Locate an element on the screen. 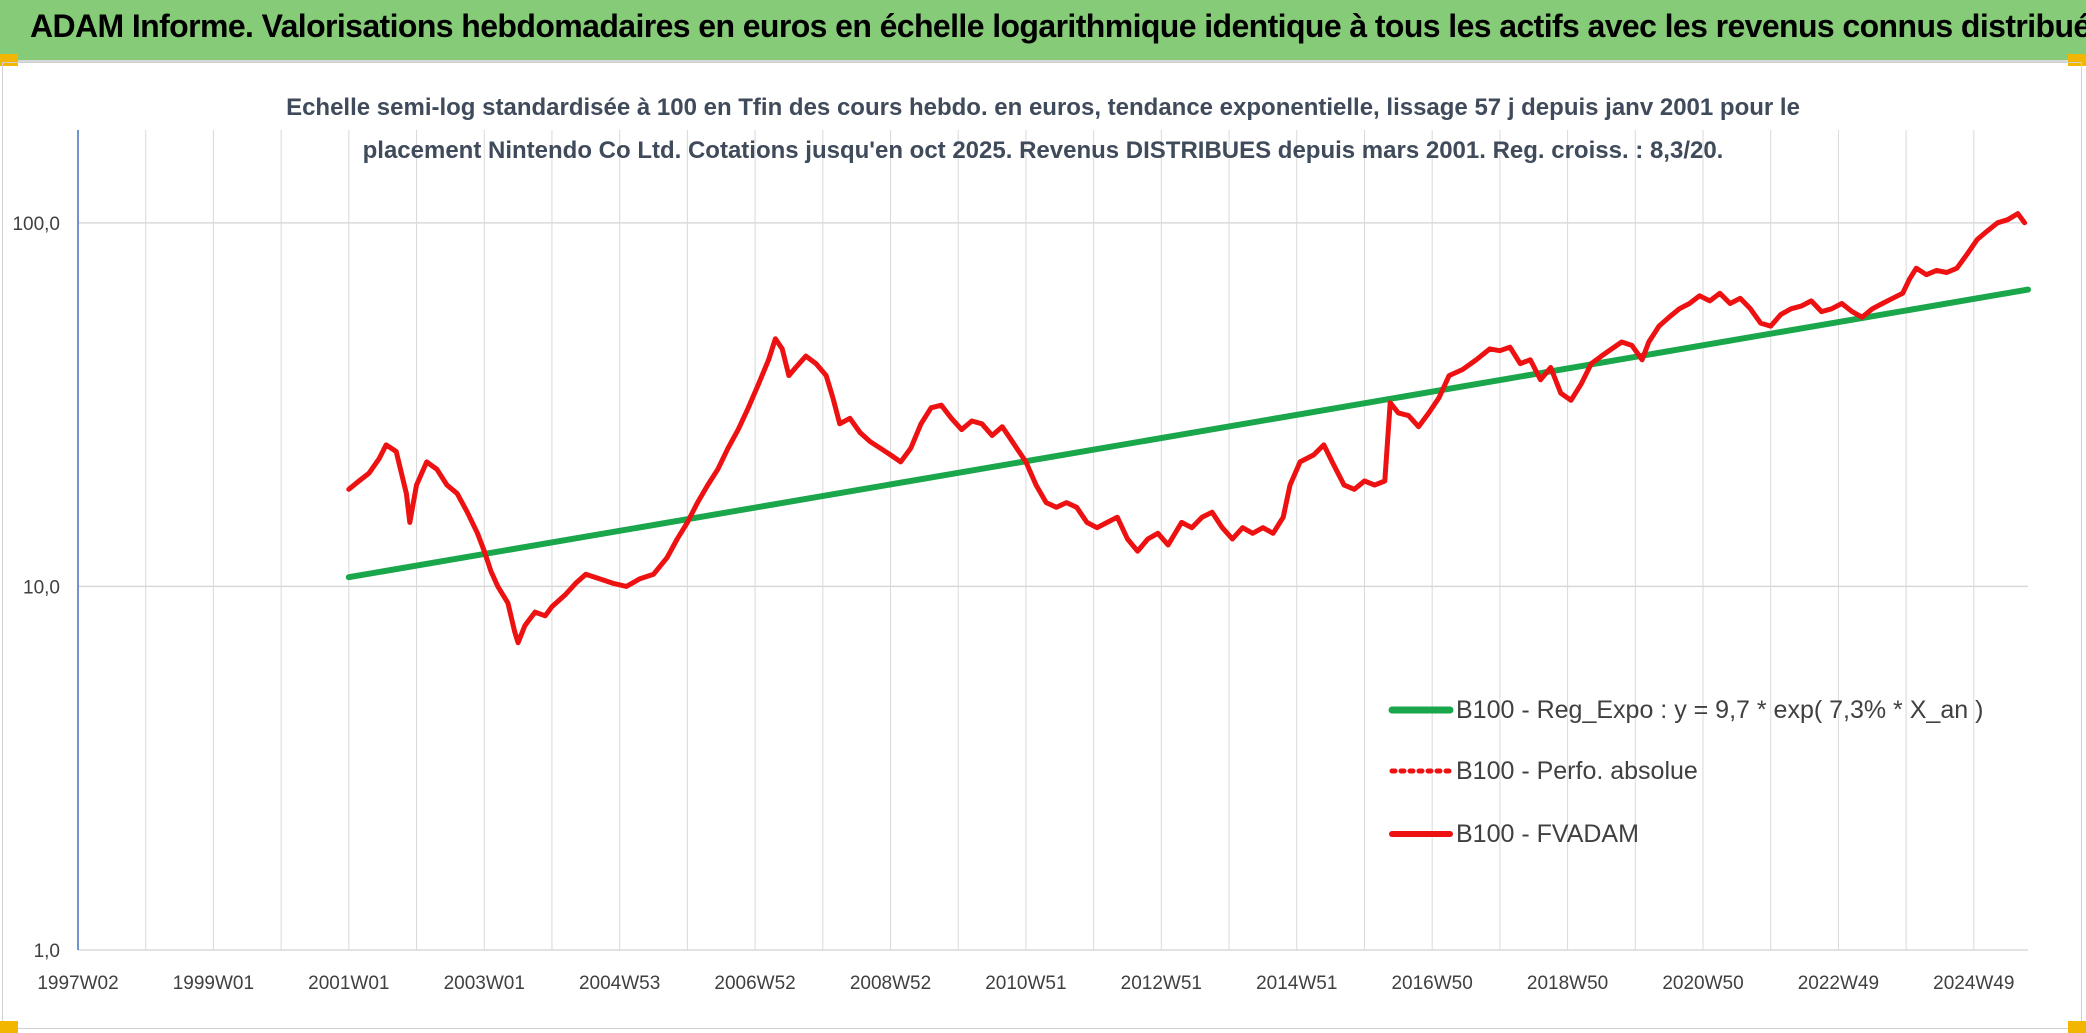  x-tick-label: 1999W01 is located at coordinates (213, 983).